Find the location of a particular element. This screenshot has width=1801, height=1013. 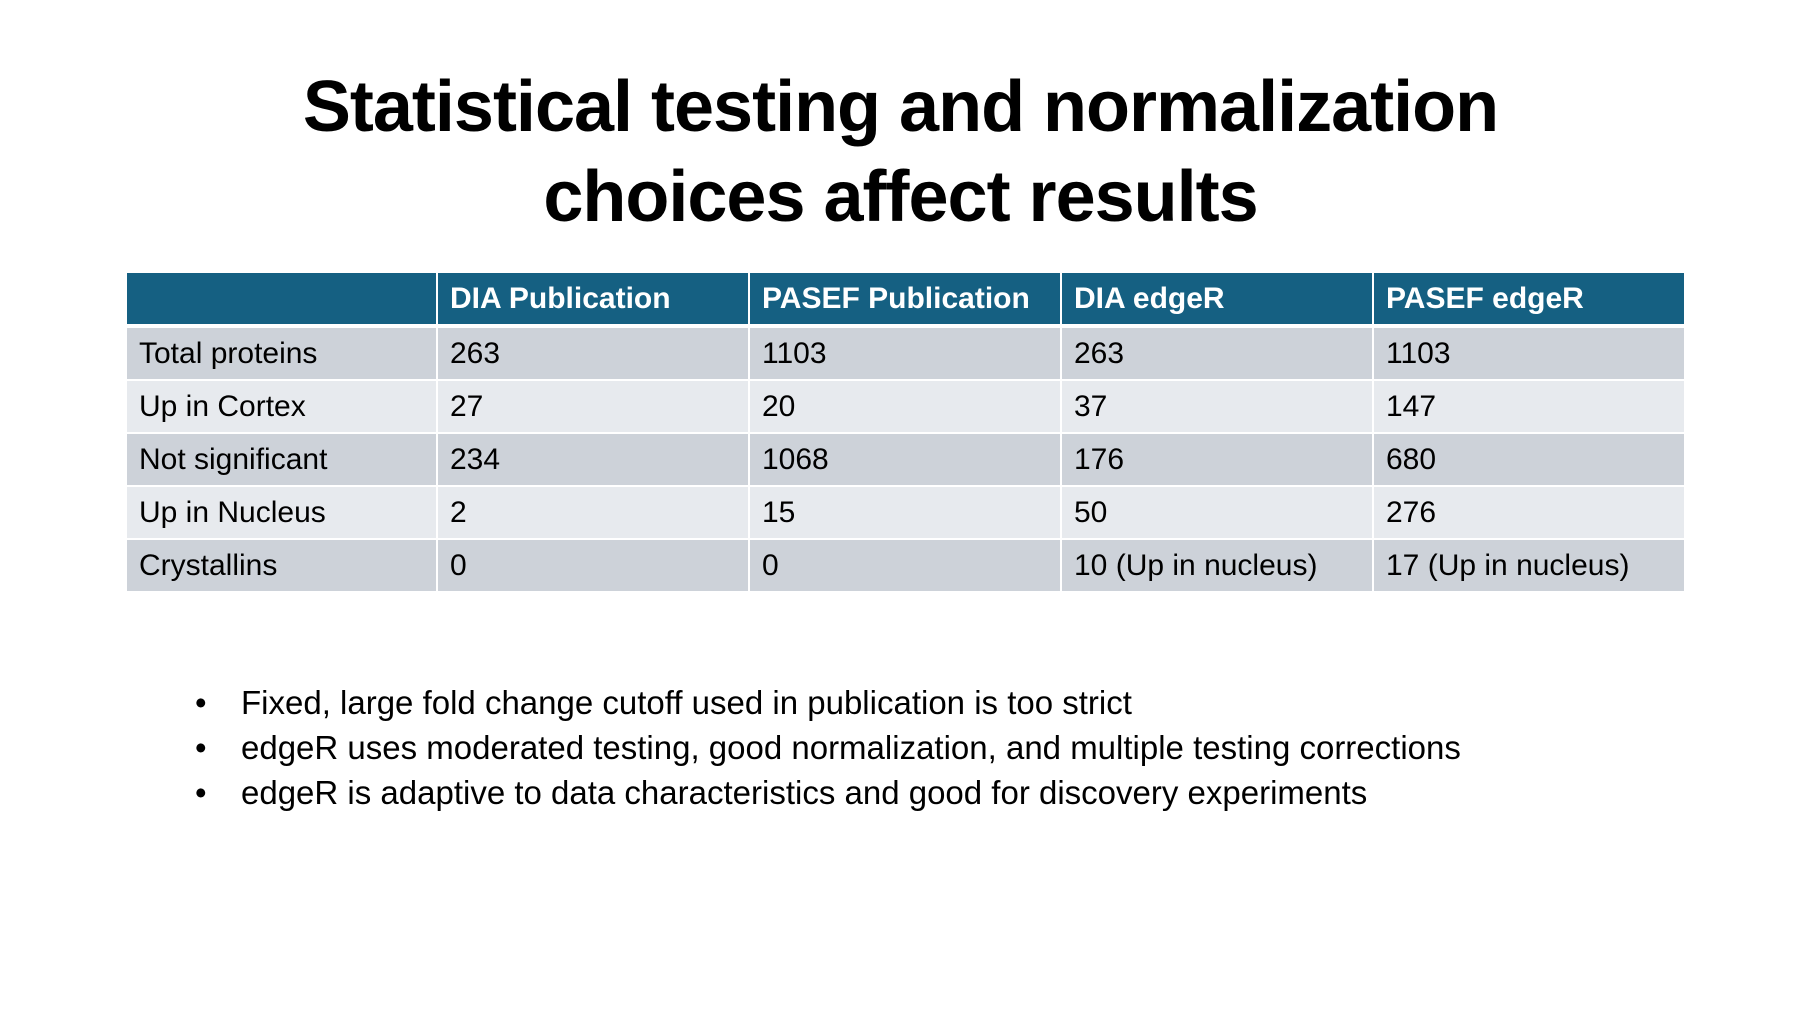

header-cell-dia-publication: DIA Publication is located at coordinates (593, 299).